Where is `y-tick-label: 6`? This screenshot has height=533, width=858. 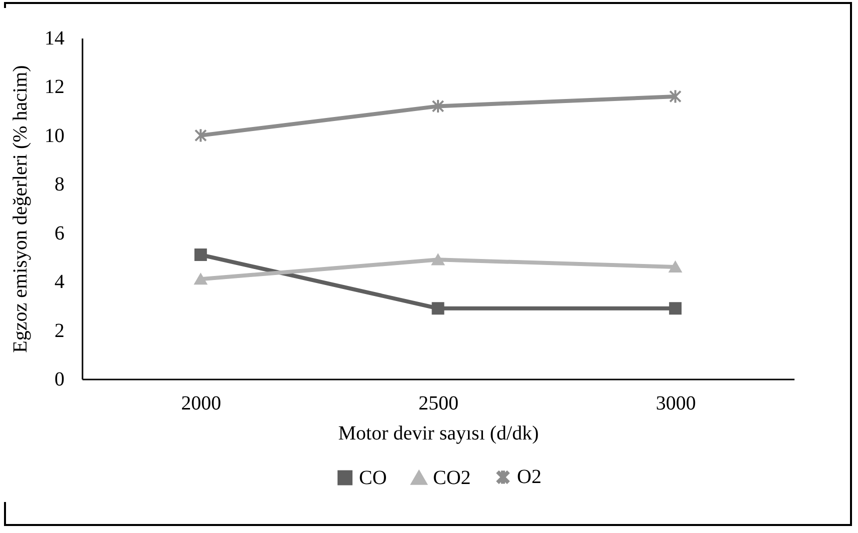
y-tick-label: 6 is located at coordinates (59, 233).